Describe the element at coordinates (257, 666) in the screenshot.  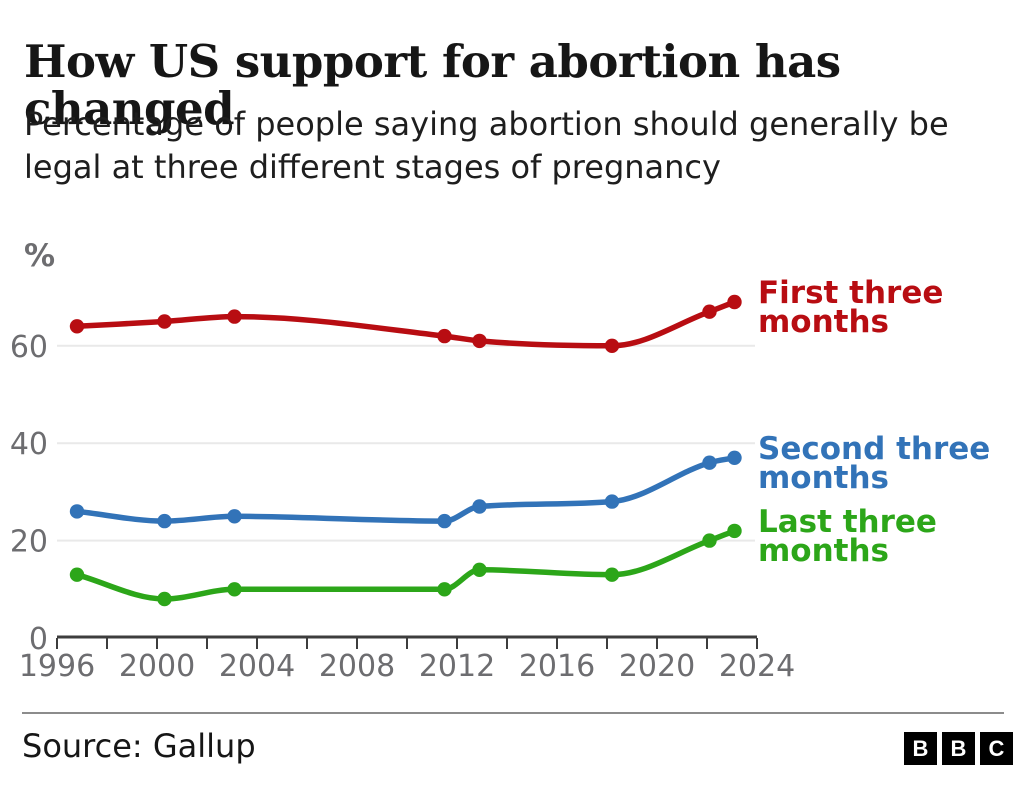
I see `x-tick-label-2004: 2004` at that location.